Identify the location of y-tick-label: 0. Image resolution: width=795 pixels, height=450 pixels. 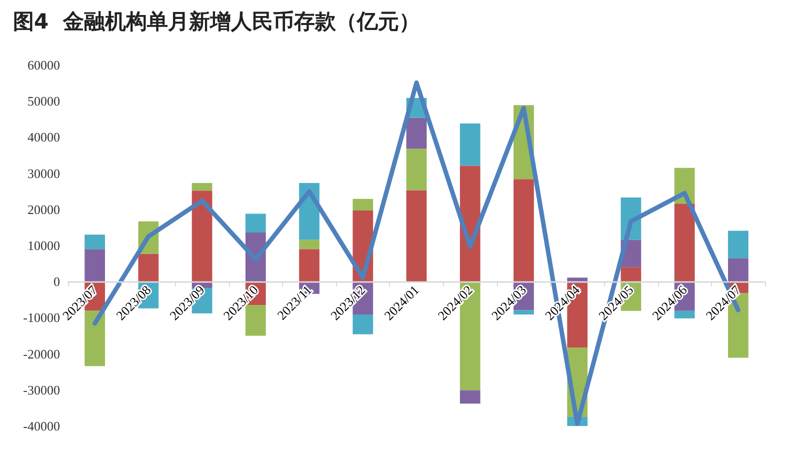
(57, 282).